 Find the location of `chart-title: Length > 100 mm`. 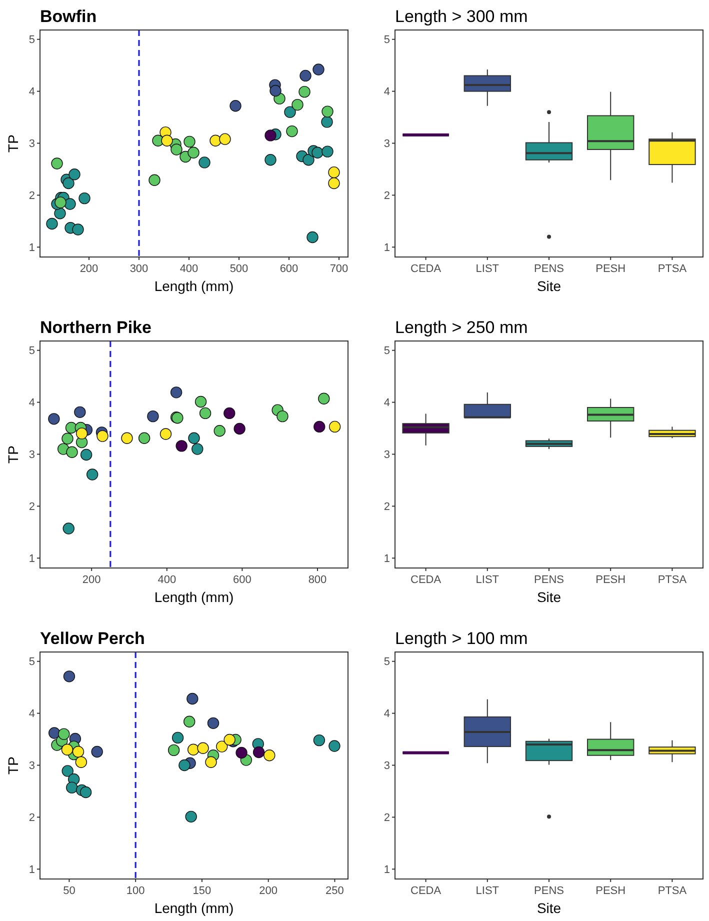

chart-title: Length > 100 mm is located at coordinates (461, 638).